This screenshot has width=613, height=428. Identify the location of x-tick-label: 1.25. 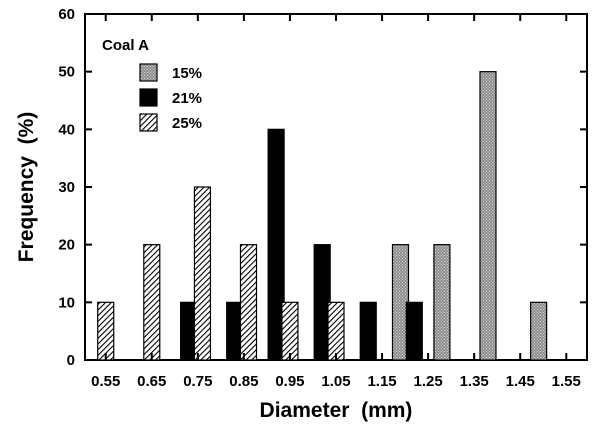
(428, 381).